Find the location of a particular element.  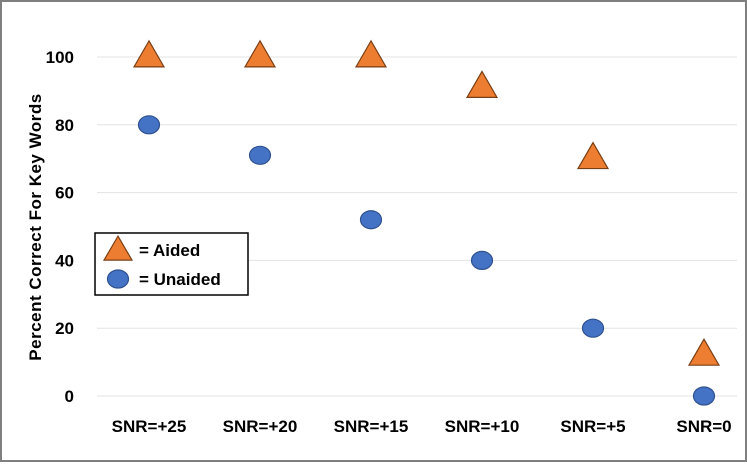

legend-label-unaided: = Unaided is located at coordinates (180, 279).